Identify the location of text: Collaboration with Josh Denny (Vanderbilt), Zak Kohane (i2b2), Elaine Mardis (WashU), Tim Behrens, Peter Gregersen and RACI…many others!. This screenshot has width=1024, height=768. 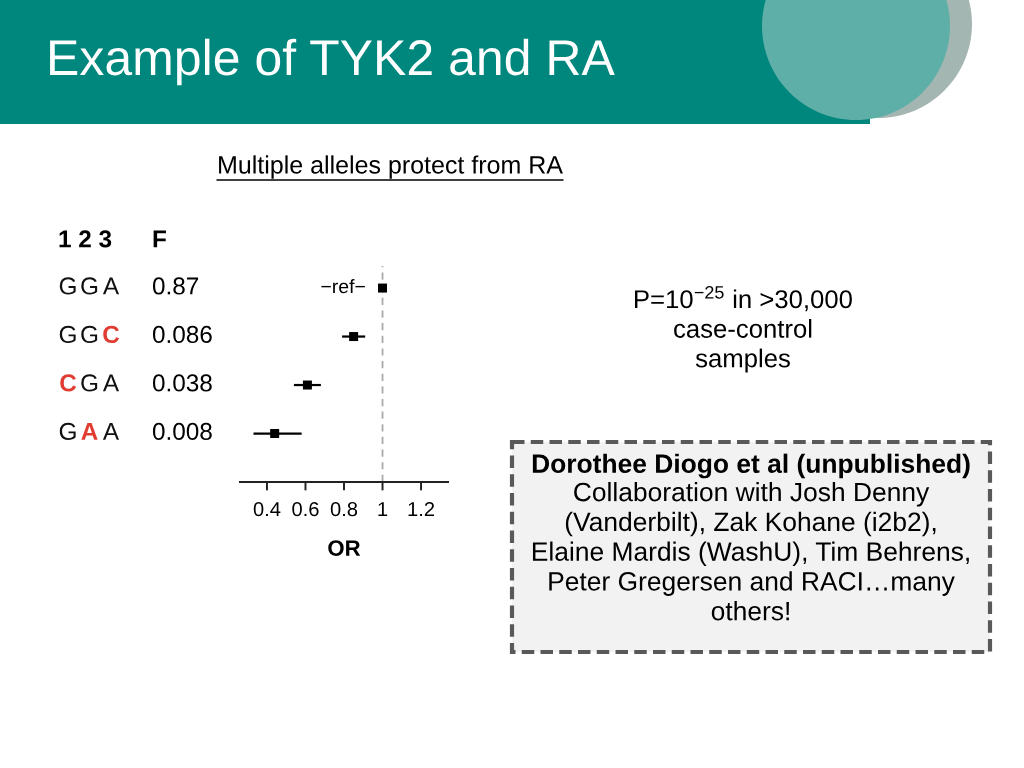
(750, 551).